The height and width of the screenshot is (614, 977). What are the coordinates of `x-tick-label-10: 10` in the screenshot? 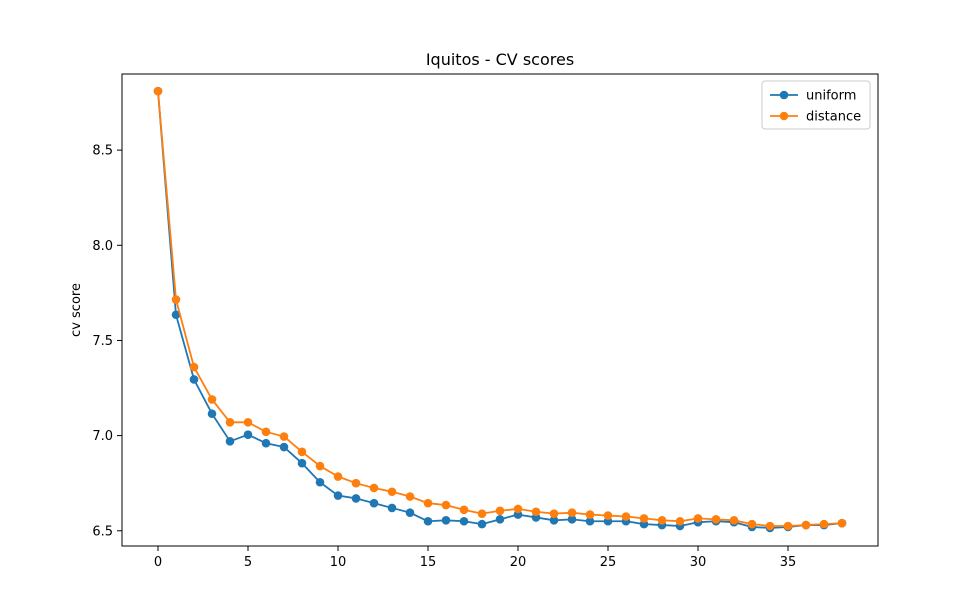 It's located at (338, 562).